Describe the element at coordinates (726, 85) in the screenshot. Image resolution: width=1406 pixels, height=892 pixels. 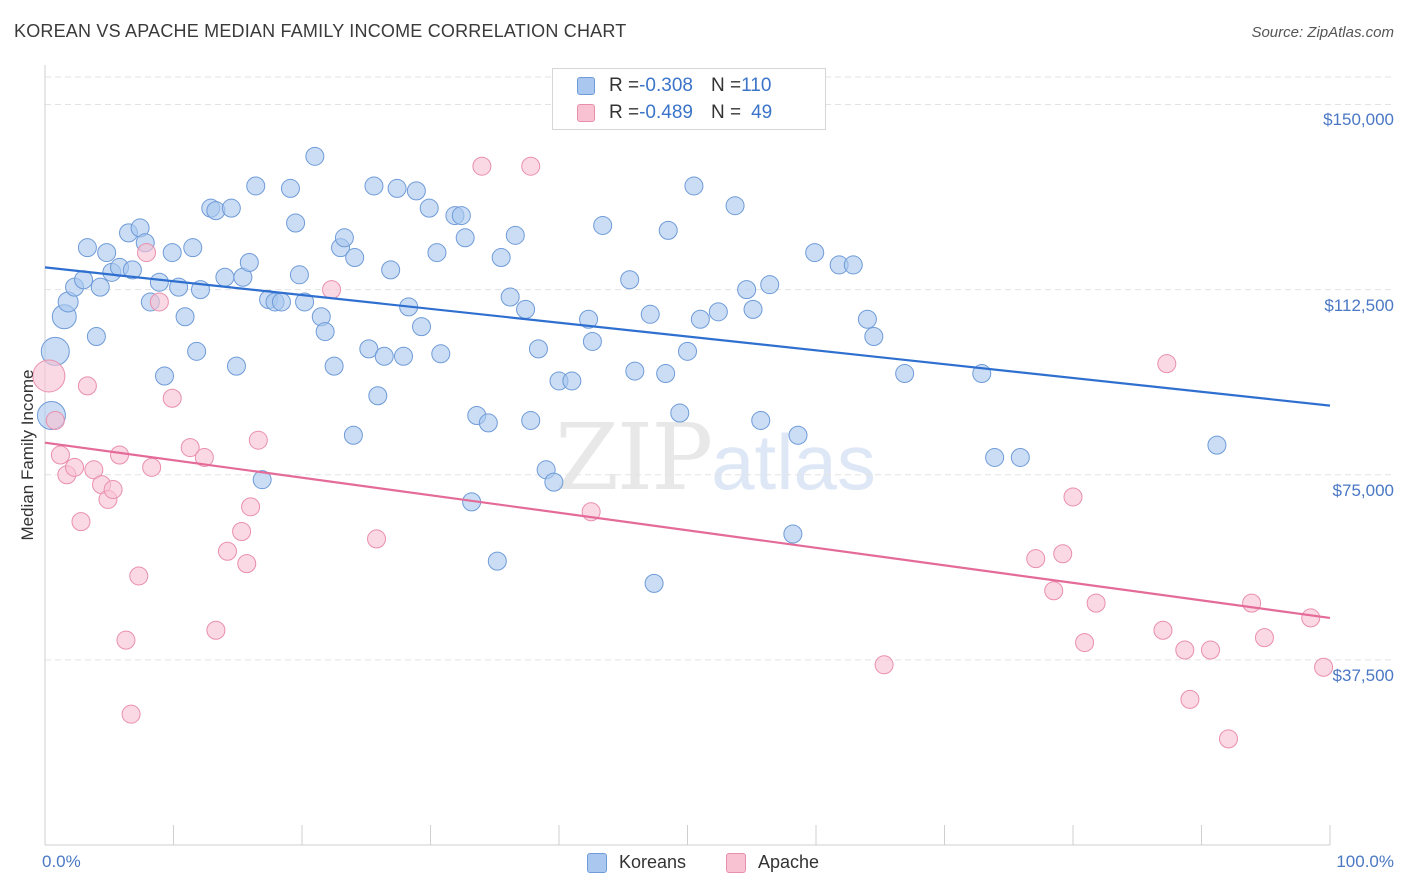
I see `koreans-n-label: N =` at that location.